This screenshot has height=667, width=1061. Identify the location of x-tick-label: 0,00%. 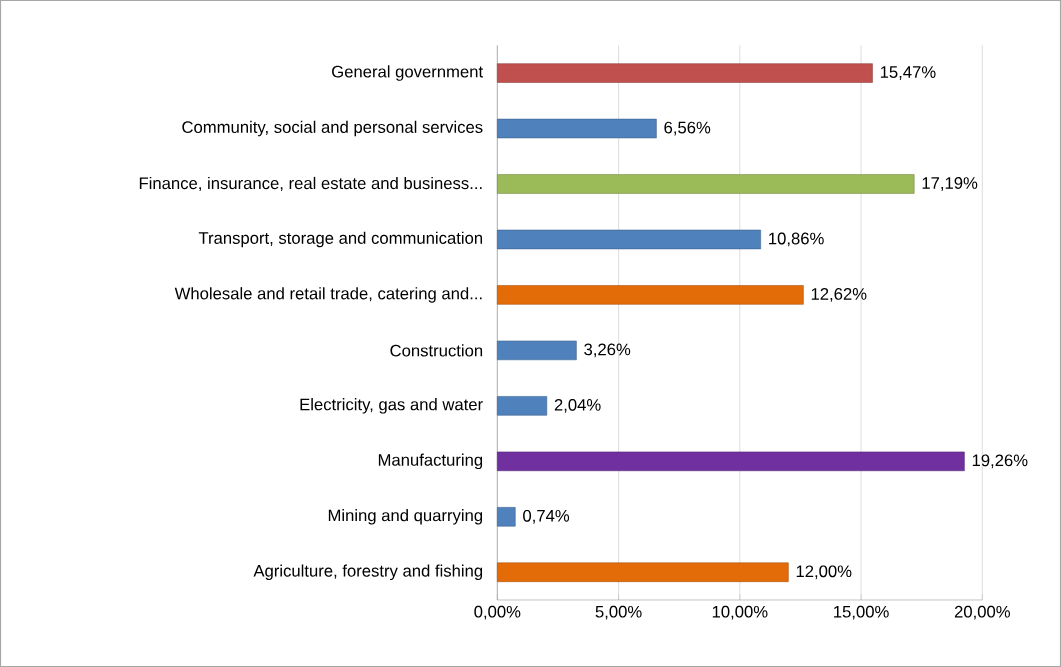
(497, 612).